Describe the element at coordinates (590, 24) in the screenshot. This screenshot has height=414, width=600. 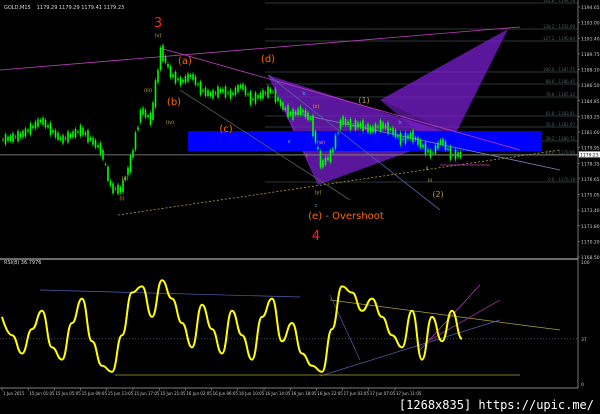
I see `price-tick-label: 1193.00` at that location.